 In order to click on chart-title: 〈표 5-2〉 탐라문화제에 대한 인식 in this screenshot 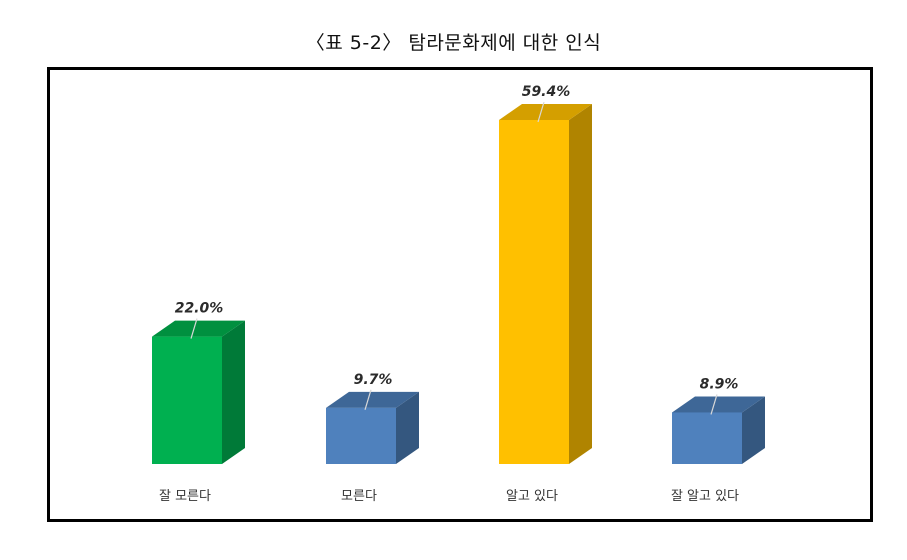, I will do `click(453, 43)`.